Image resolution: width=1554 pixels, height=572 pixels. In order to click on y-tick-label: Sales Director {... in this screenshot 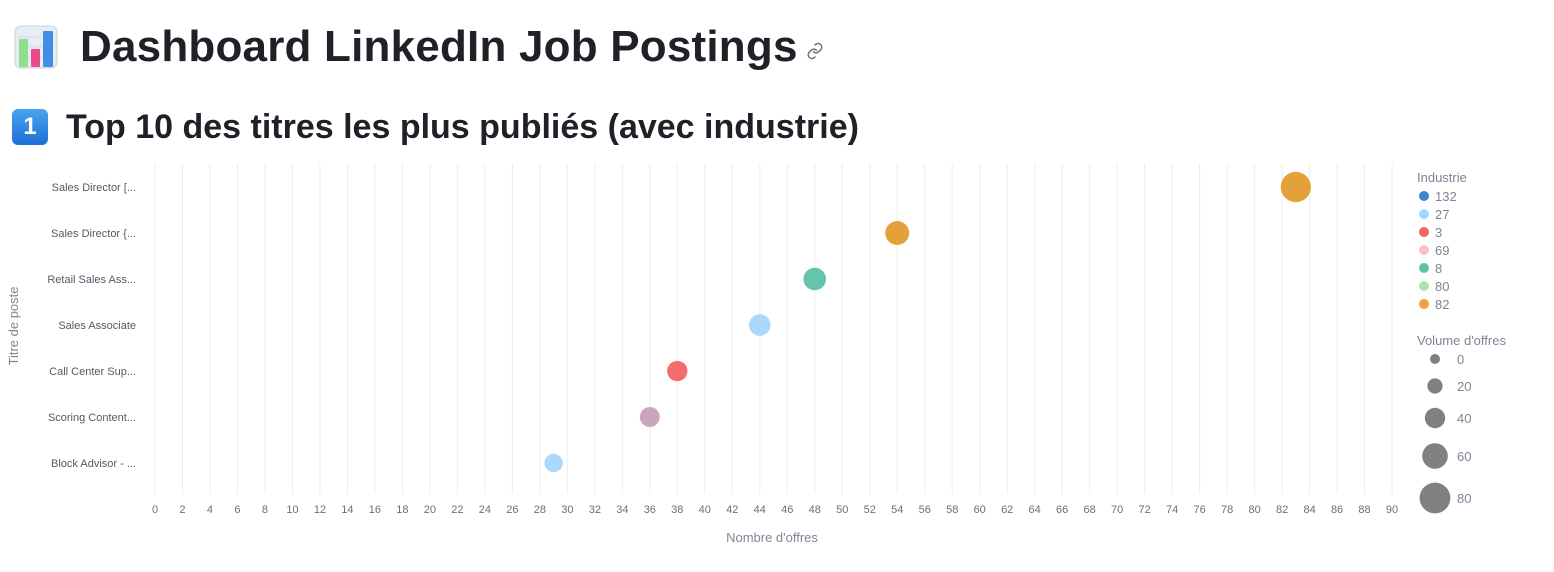, I will do `click(93, 234)`.